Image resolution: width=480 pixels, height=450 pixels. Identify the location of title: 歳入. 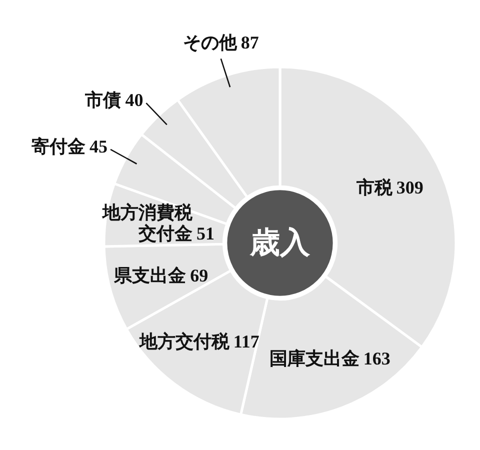
(280, 243).